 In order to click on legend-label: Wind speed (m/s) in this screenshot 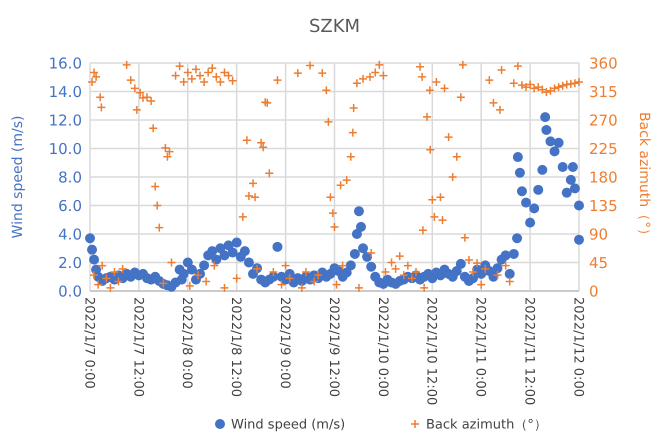, I will do `click(288, 425)`.